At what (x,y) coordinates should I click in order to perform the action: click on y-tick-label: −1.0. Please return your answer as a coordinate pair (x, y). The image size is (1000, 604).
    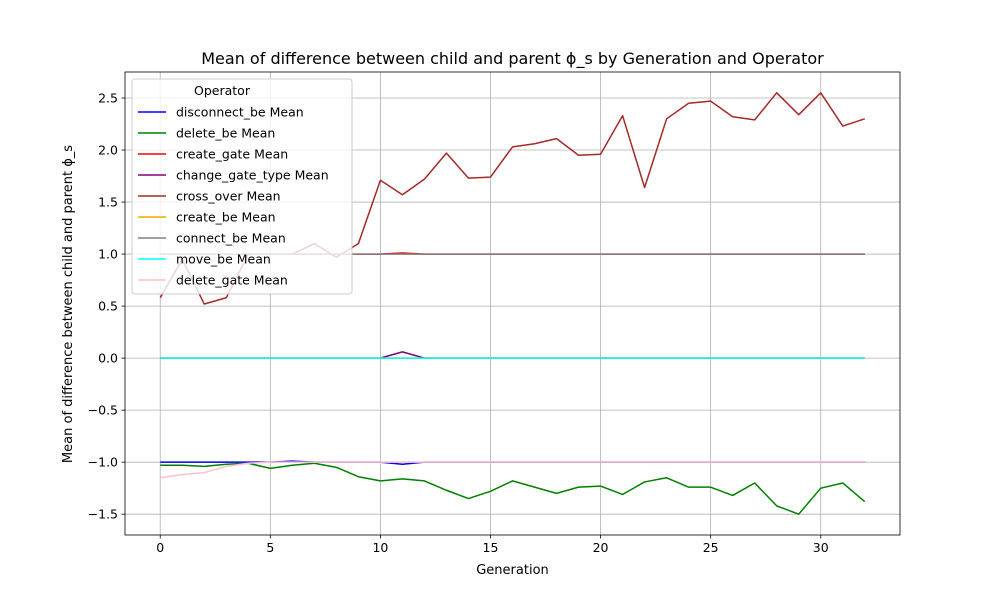
    Looking at the image, I should click on (103, 462).